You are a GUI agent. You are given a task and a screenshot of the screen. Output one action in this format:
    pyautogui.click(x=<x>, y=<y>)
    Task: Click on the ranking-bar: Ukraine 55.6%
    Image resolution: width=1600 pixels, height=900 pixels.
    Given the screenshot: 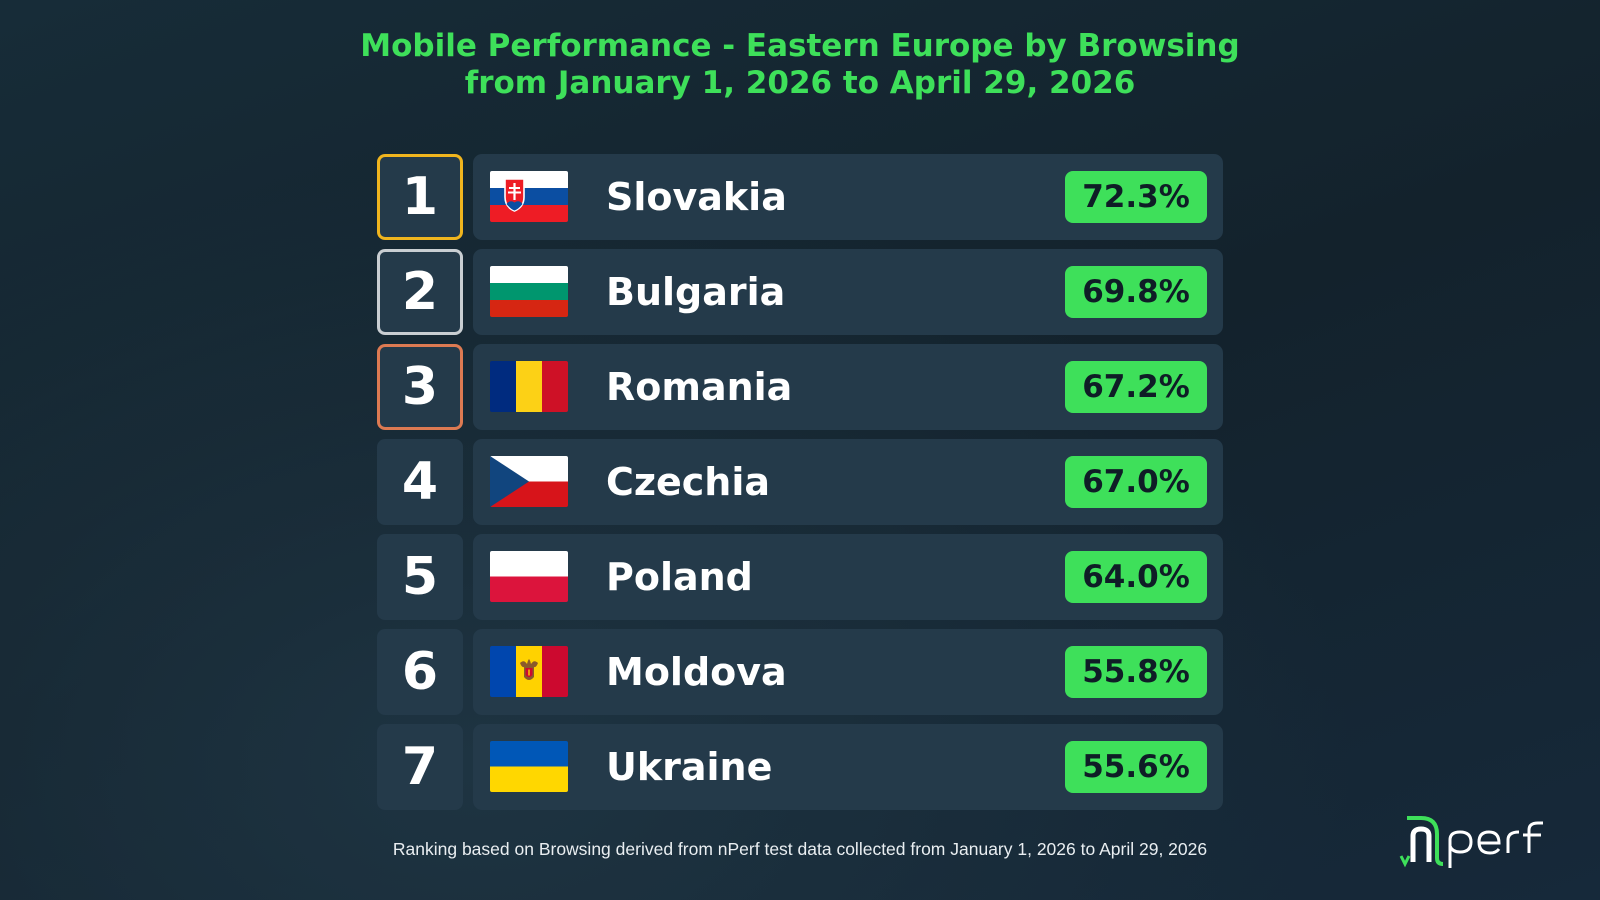 What is the action you would take?
    pyautogui.click(x=848, y=767)
    